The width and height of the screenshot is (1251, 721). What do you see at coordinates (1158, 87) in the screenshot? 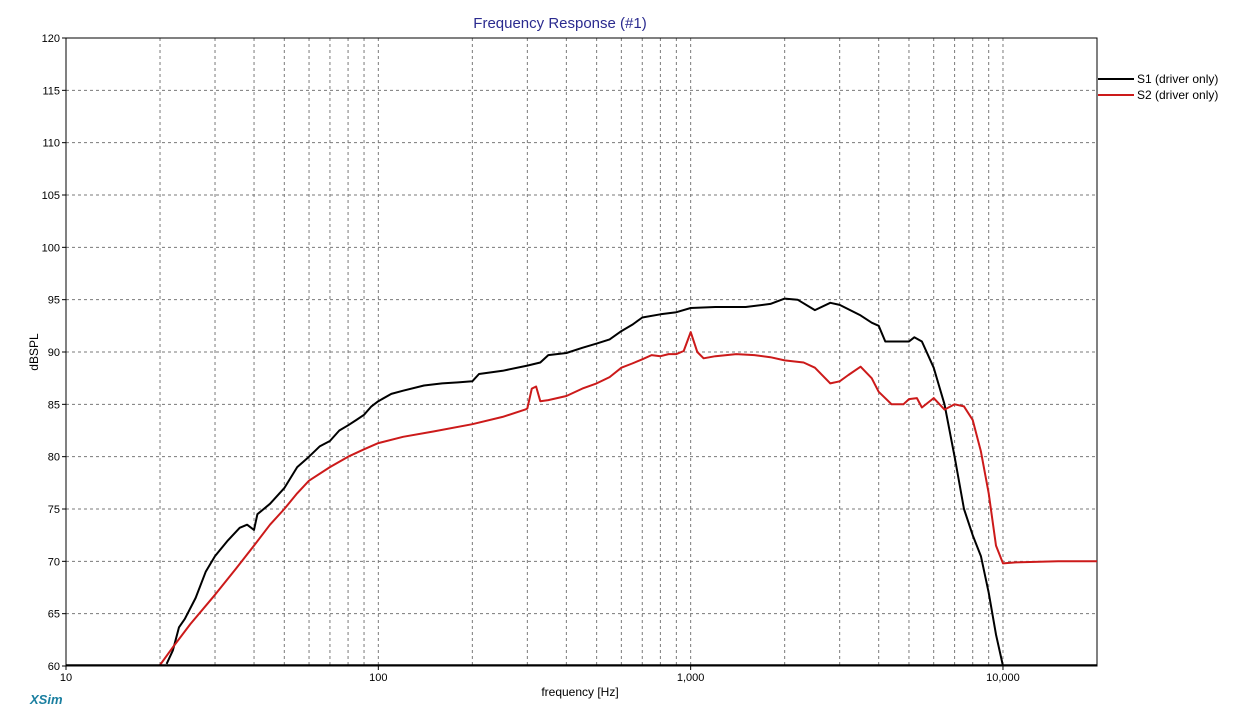
I see `legend: S1 (driver only) S2 (driver only)` at bounding box center [1158, 87].